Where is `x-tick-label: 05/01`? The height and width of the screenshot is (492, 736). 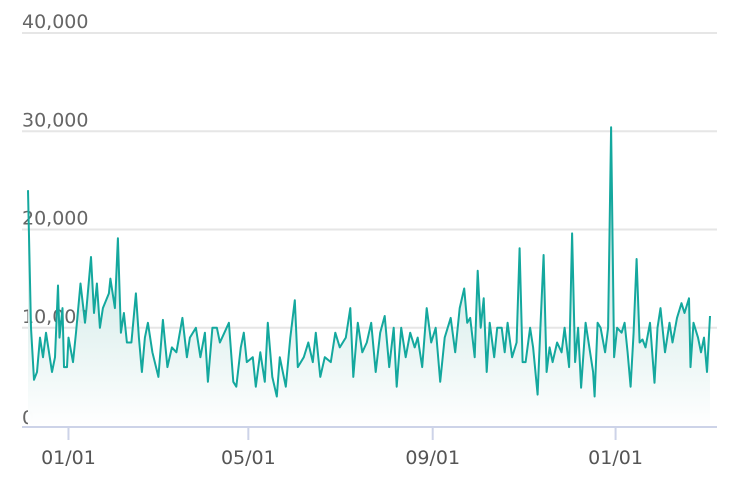 x-tick-label: 05/01 is located at coordinates (248, 458).